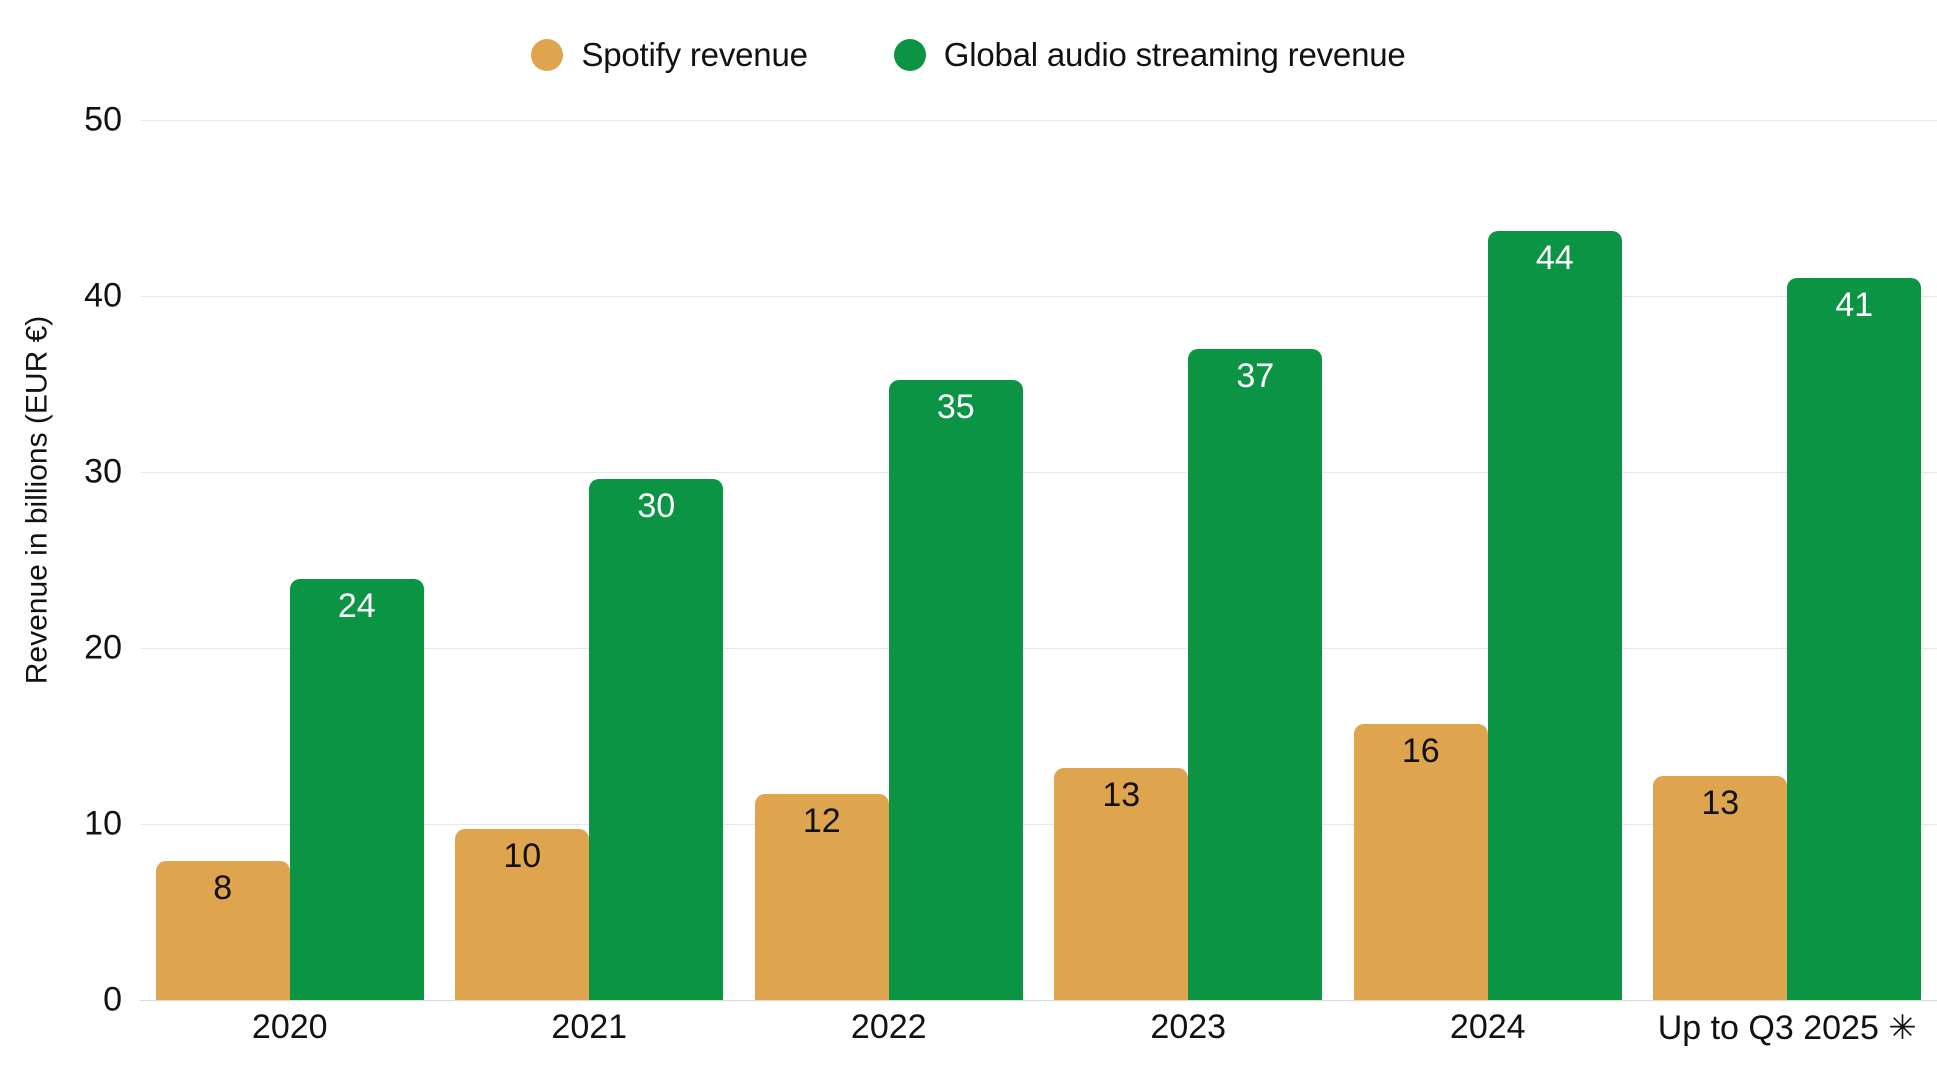  What do you see at coordinates (821, 821) in the screenshot?
I see `bar-value-label: 12` at bounding box center [821, 821].